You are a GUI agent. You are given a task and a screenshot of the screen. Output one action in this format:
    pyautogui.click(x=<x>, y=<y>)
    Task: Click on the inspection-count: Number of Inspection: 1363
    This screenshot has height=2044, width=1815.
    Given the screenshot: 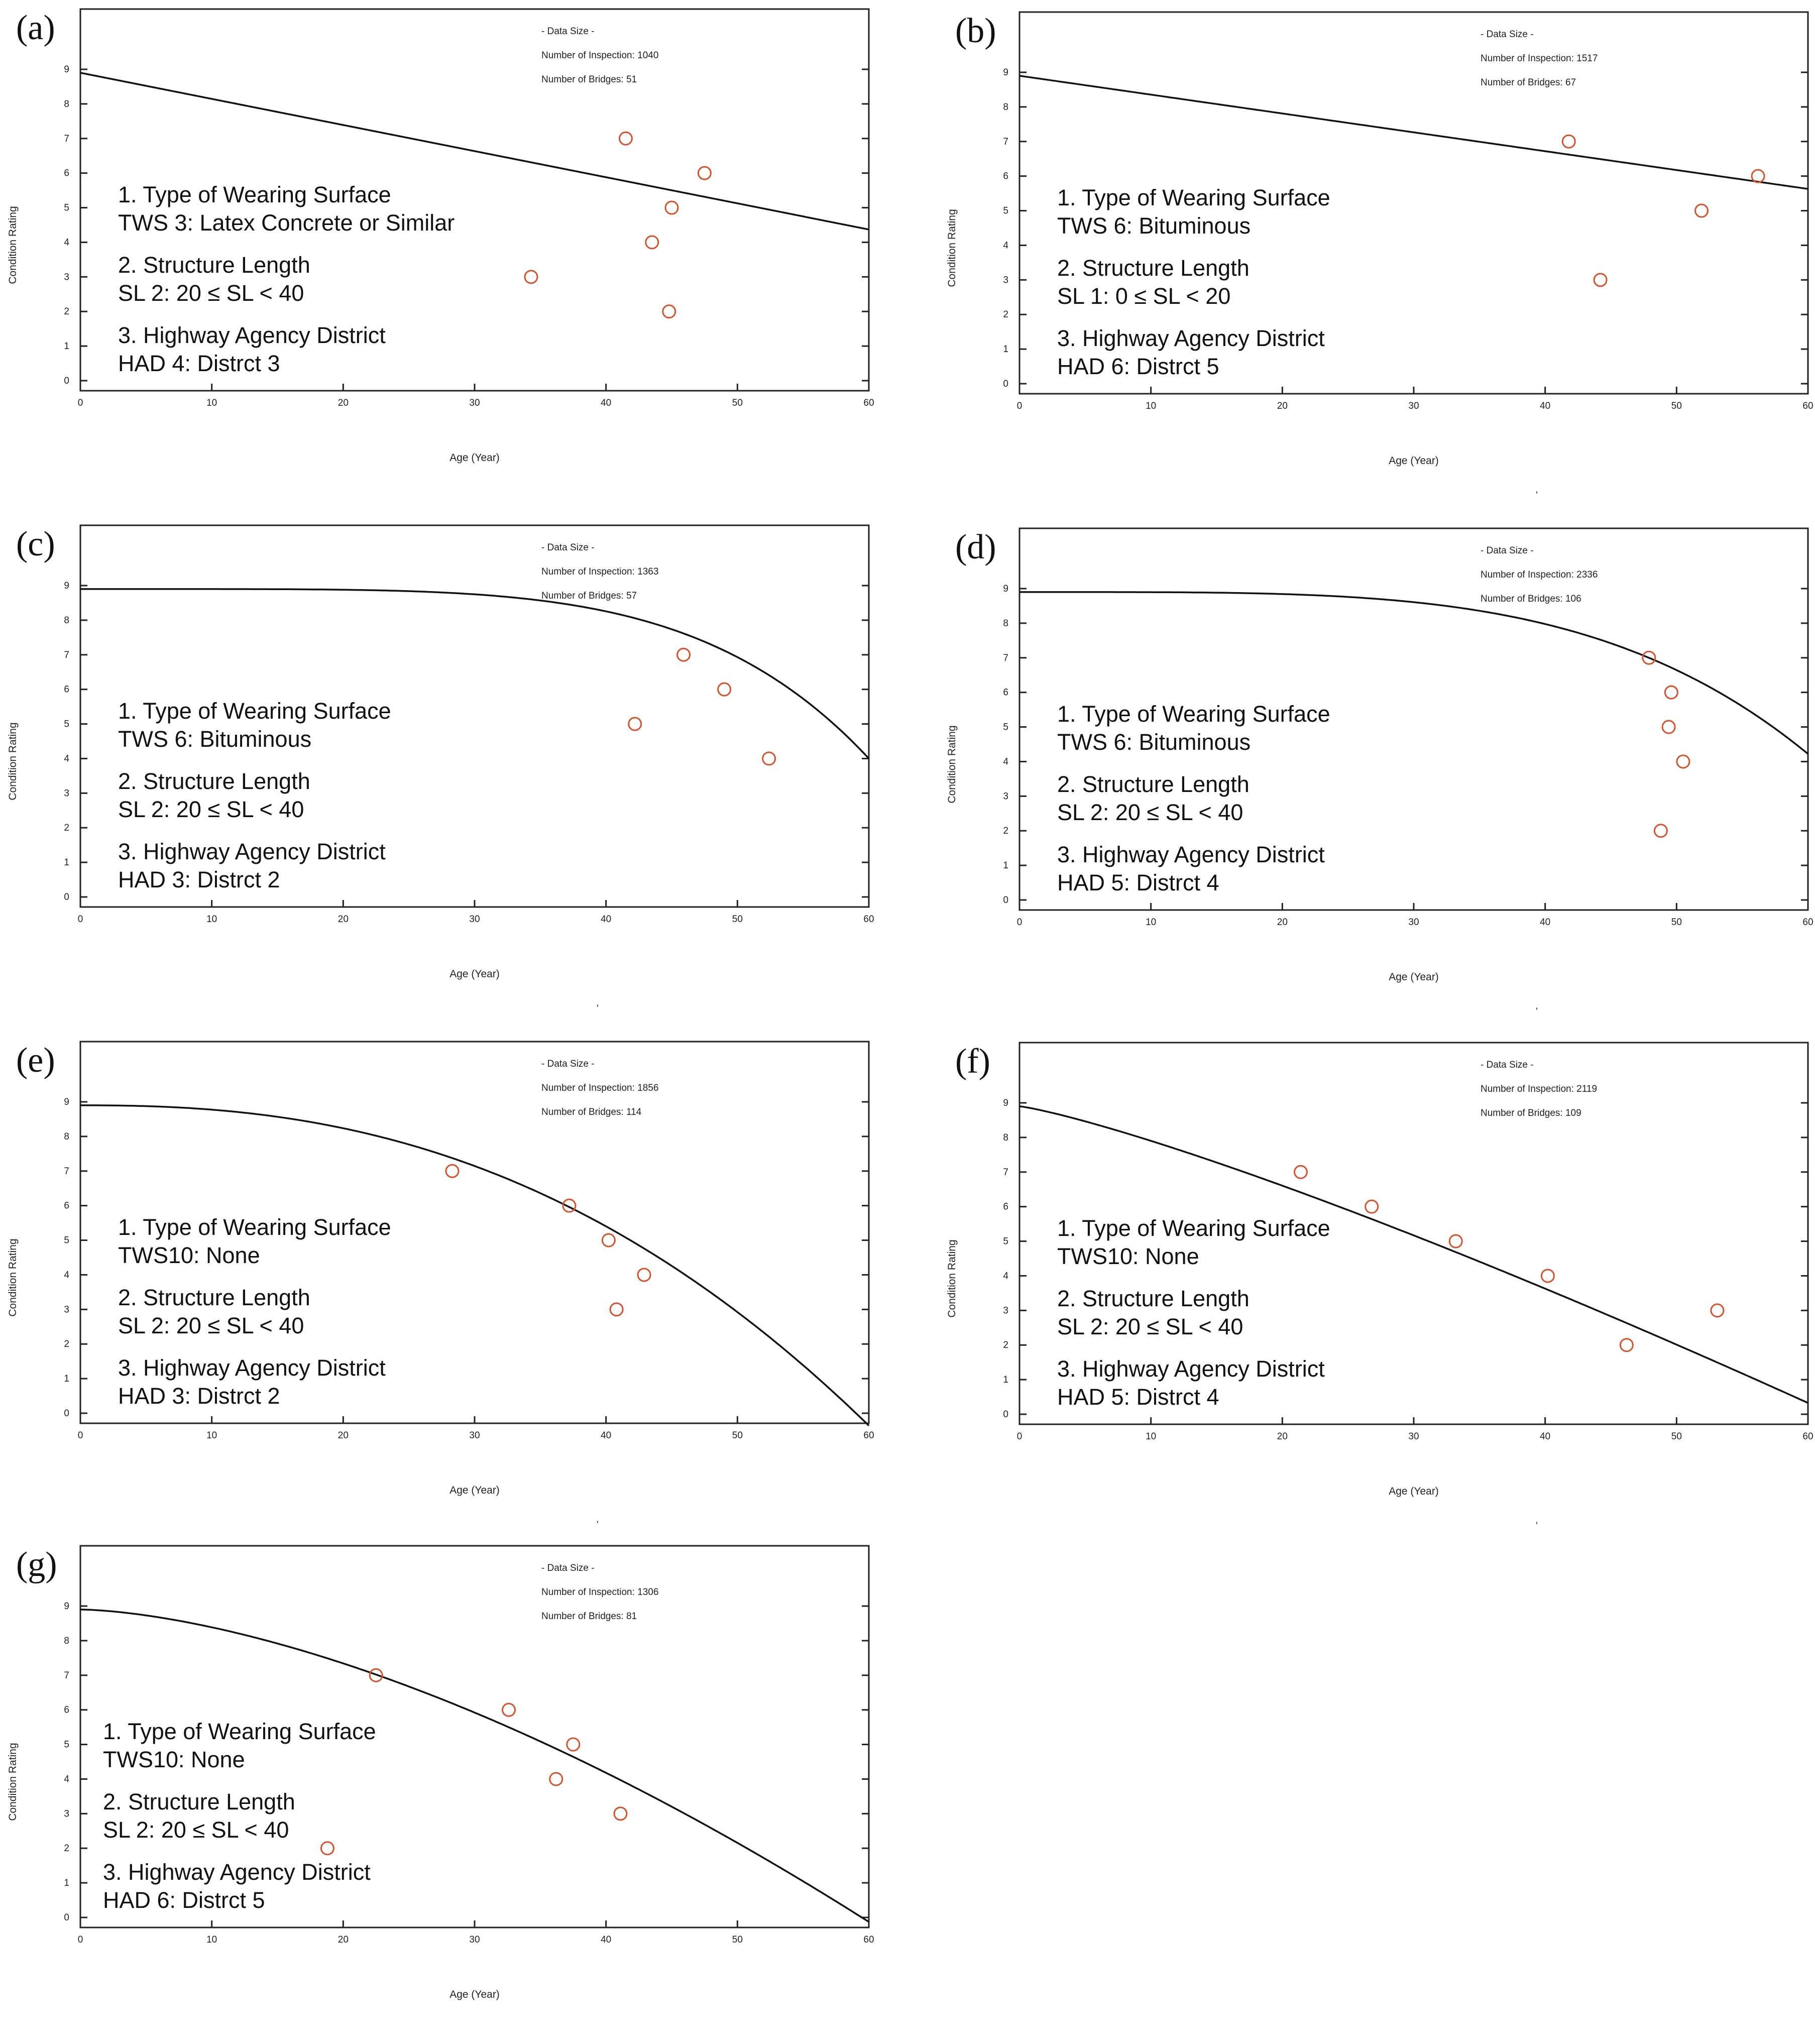 What is the action you would take?
    pyautogui.click(x=599, y=571)
    